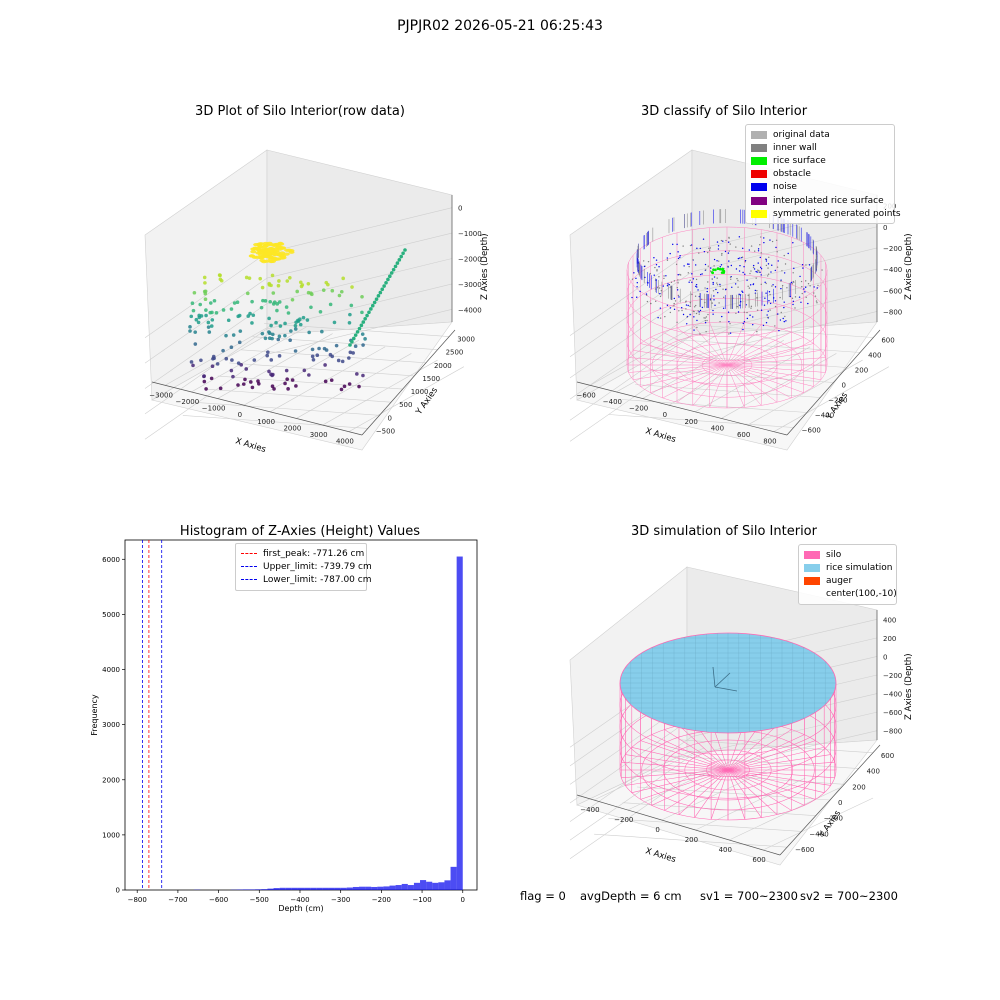  Describe the element at coordinates (820, 160) in the screenshot. I see `legend-entry: rice surface` at that location.